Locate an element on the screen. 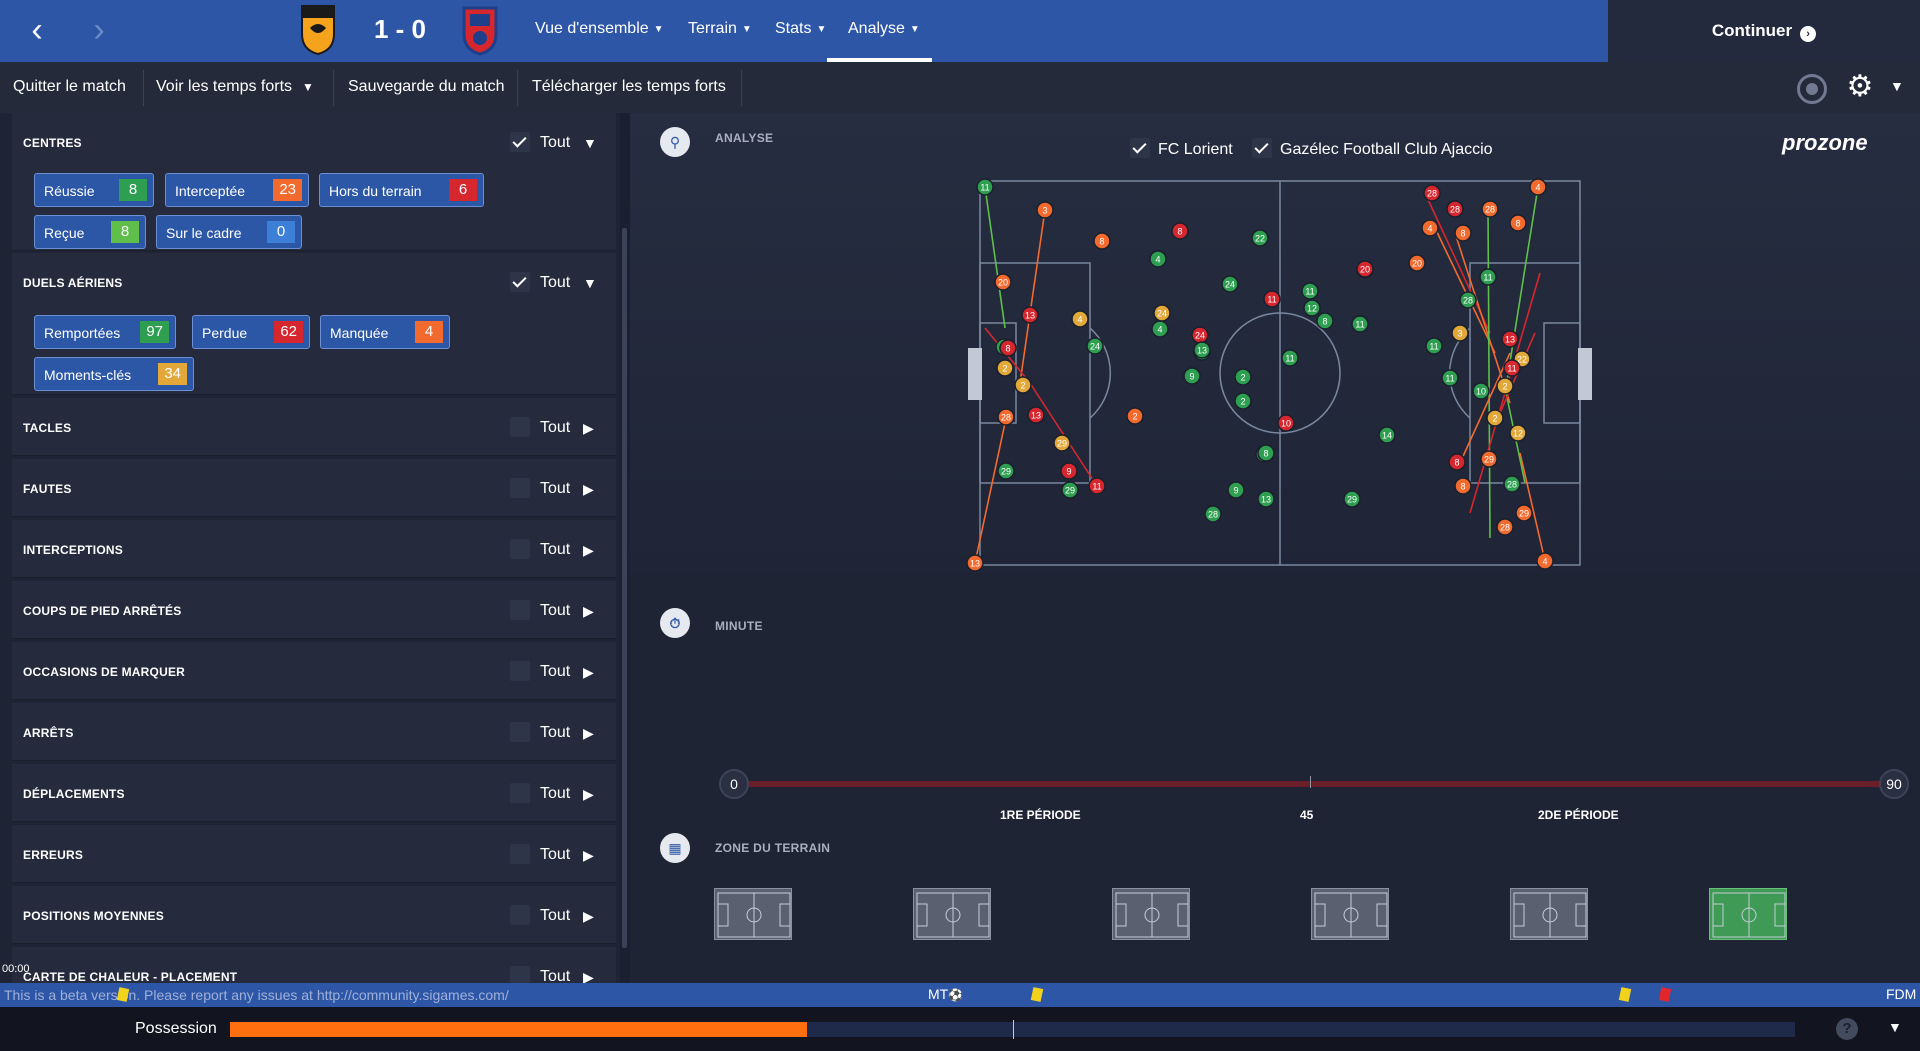 Image resolution: width=1920 pixels, height=1051 pixels. section-7: ERREURS Tout ▶ is located at coordinates (314, 854).